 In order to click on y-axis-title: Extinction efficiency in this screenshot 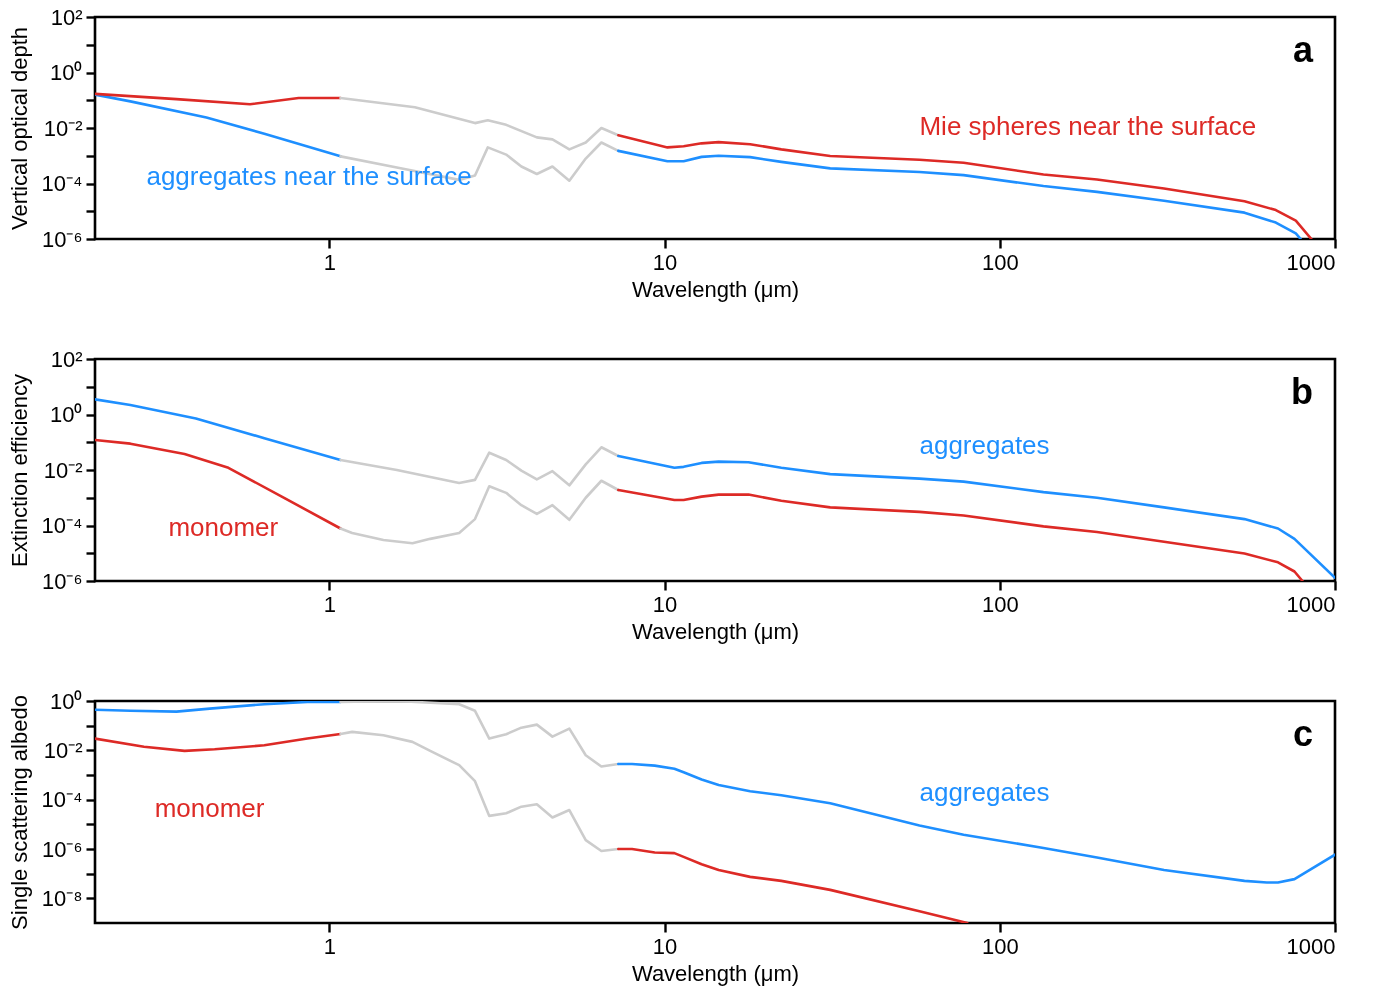, I will do `click(19, 470)`.